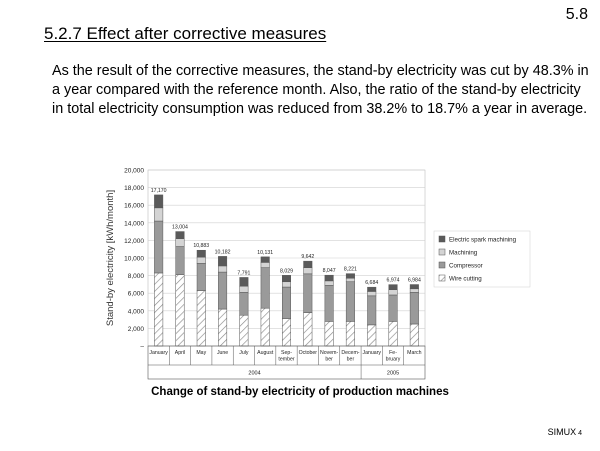 The height and width of the screenshot is (451, 600). I want to click on legend-label: Compressor, so click(466, 266).